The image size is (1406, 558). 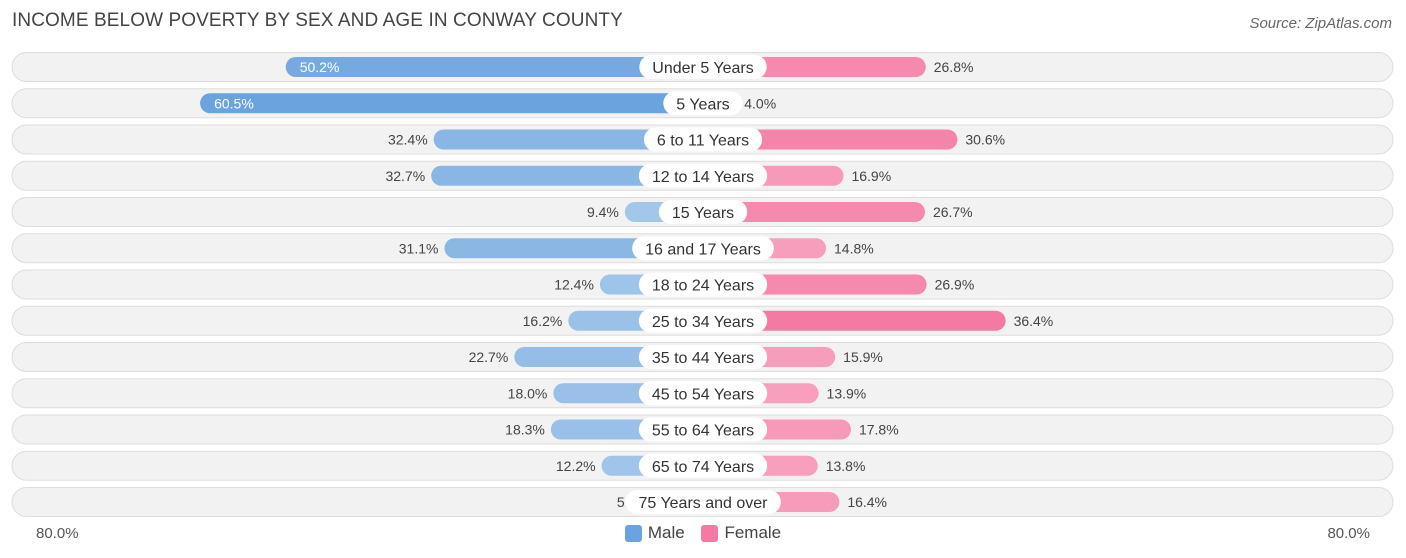 I want to click on legend-swatch-female, so click(x=710, y=533).